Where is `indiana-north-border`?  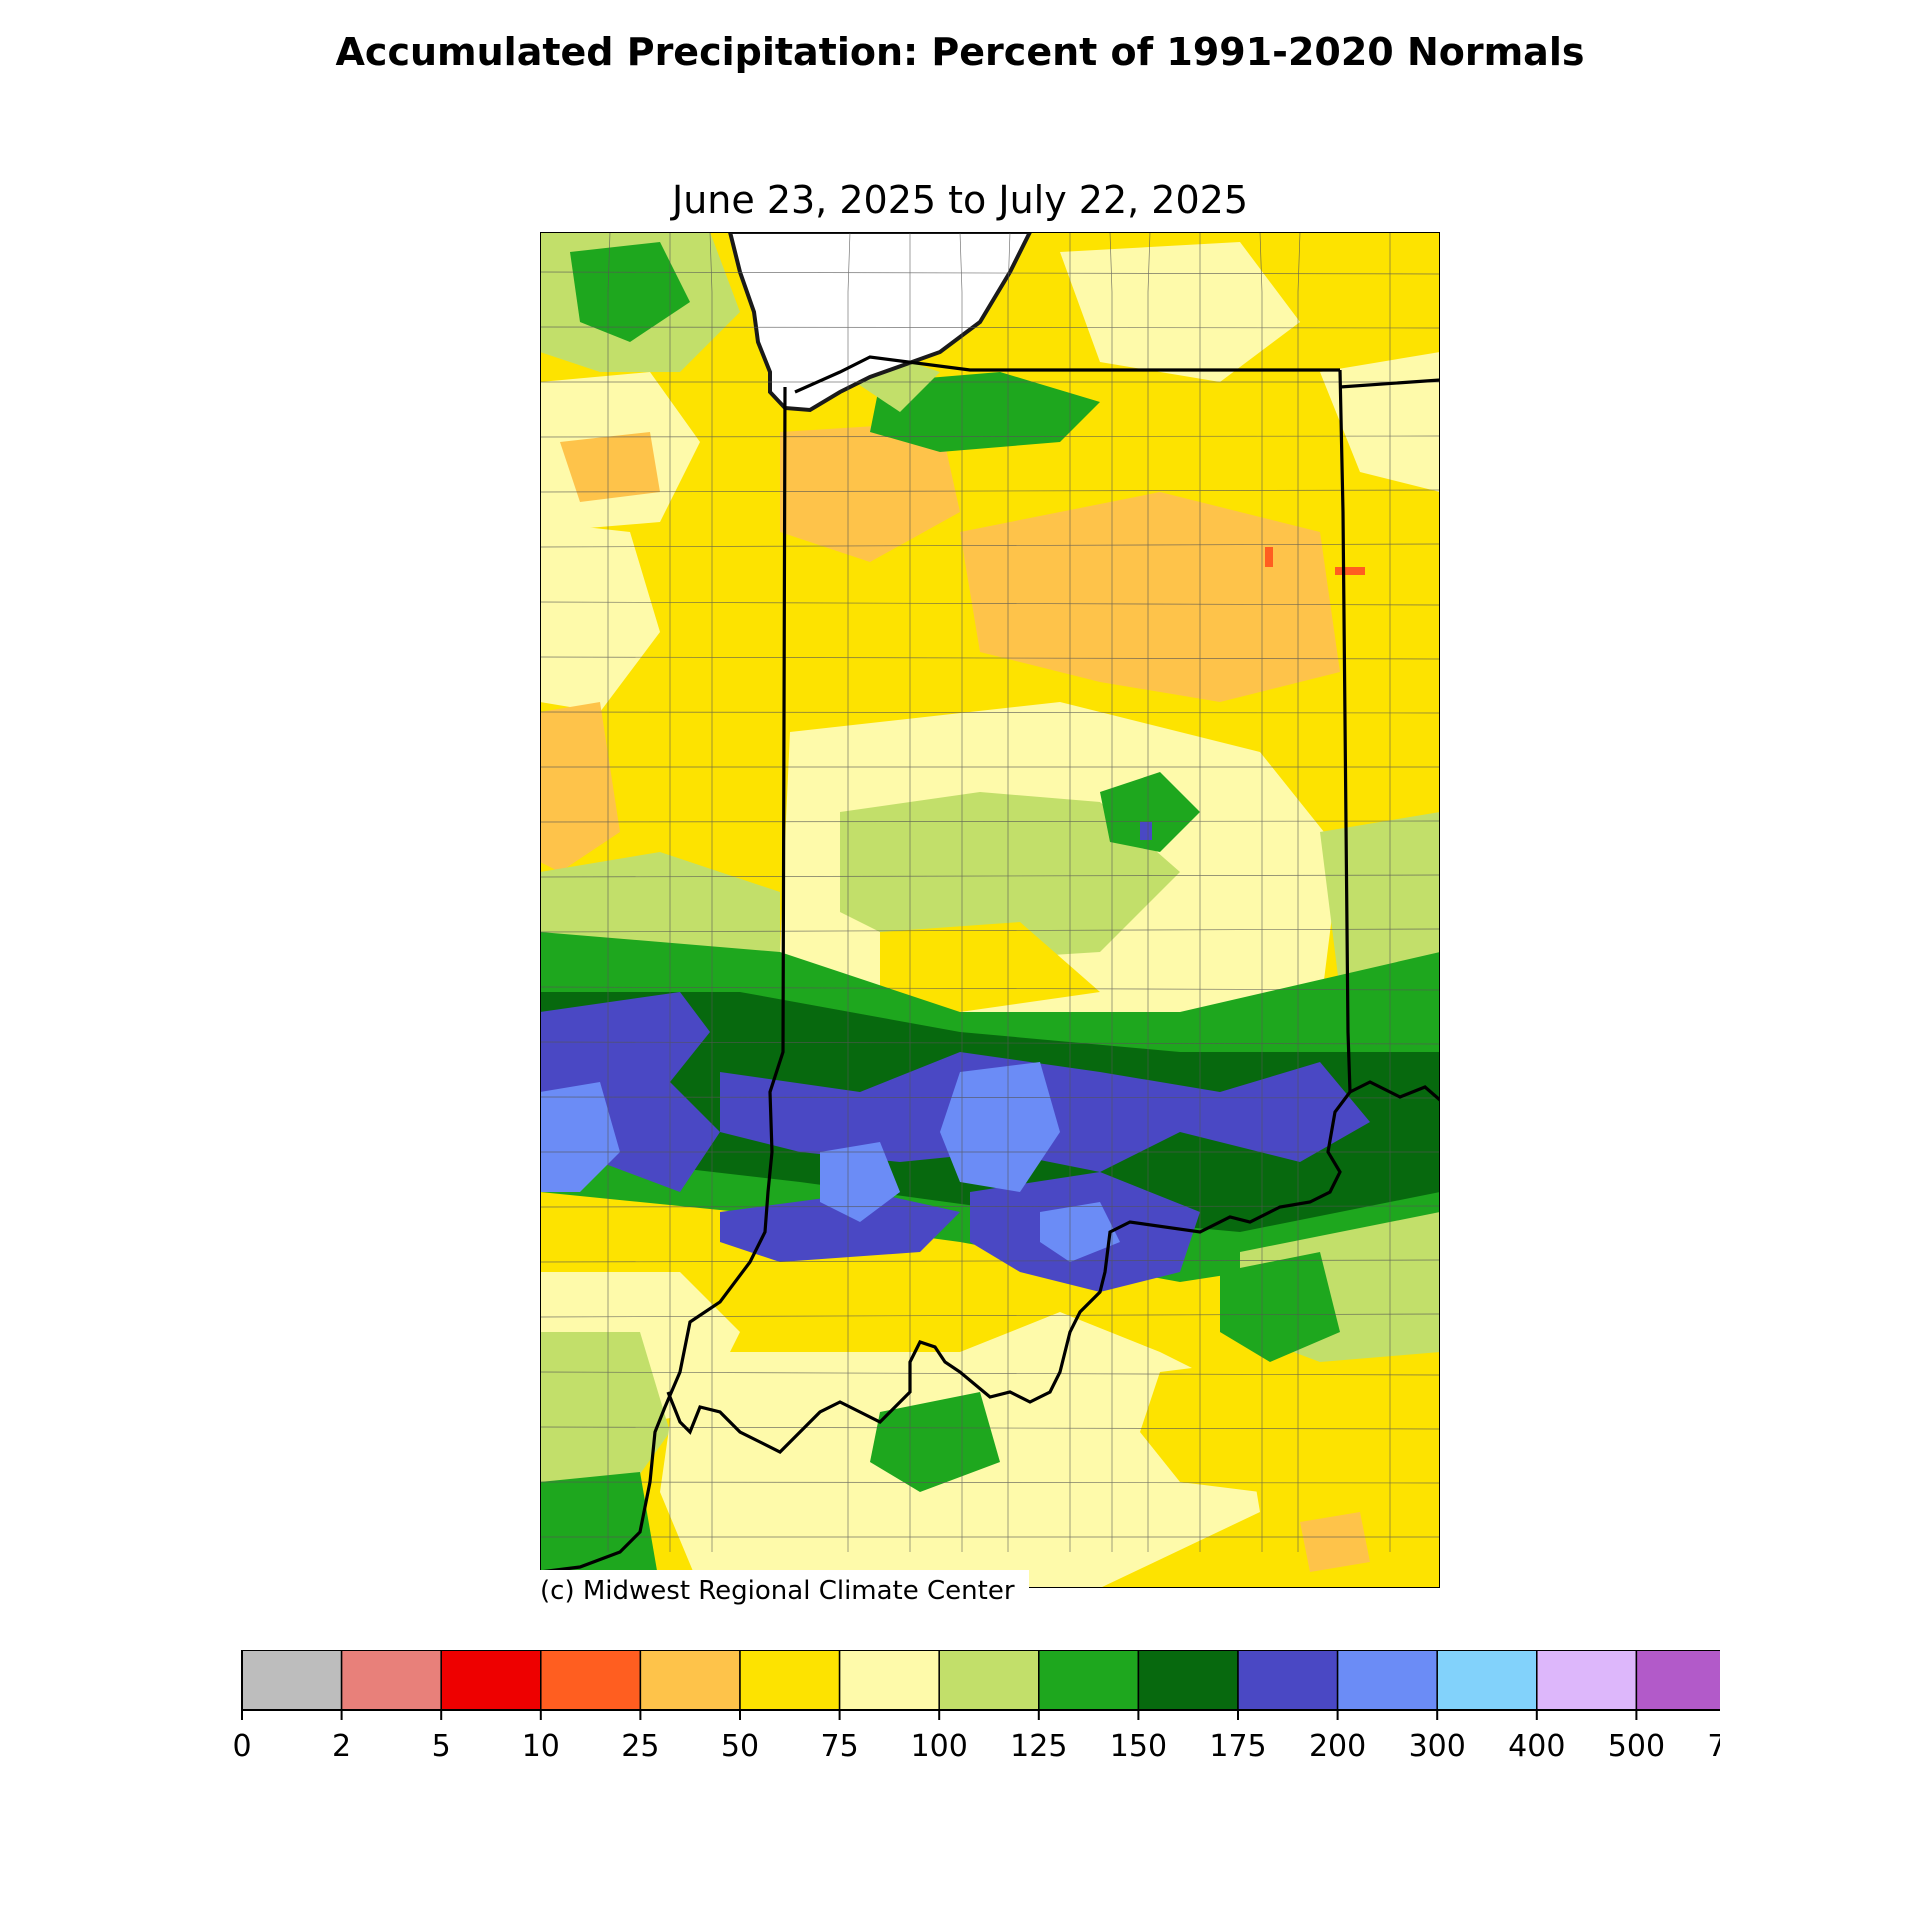 indiana-north-border is located at coordinates (1067, 374).